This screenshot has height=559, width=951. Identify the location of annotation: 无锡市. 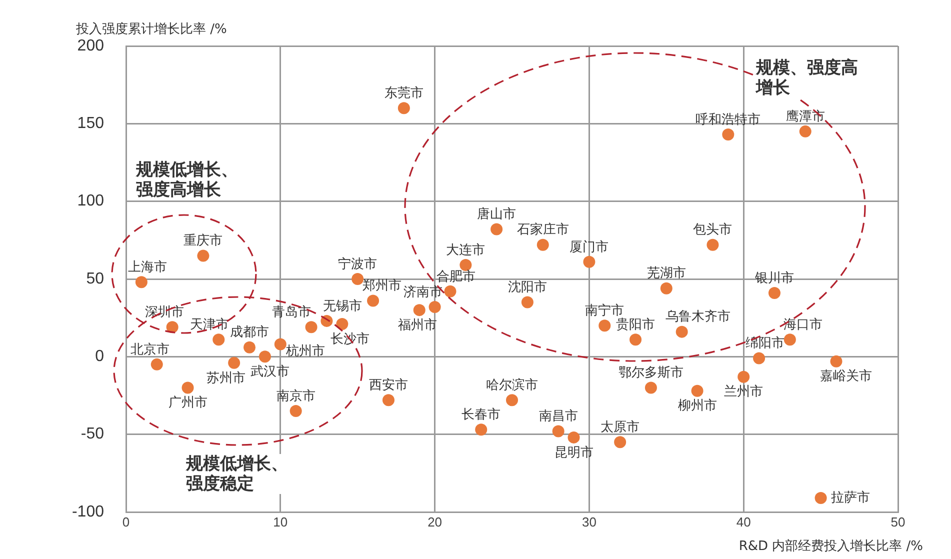
(342, 306).